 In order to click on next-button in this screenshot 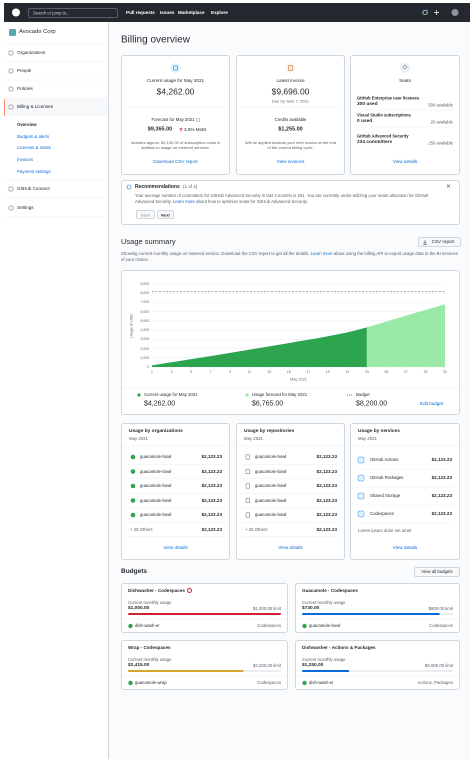, I will do `click(165, 214)`.